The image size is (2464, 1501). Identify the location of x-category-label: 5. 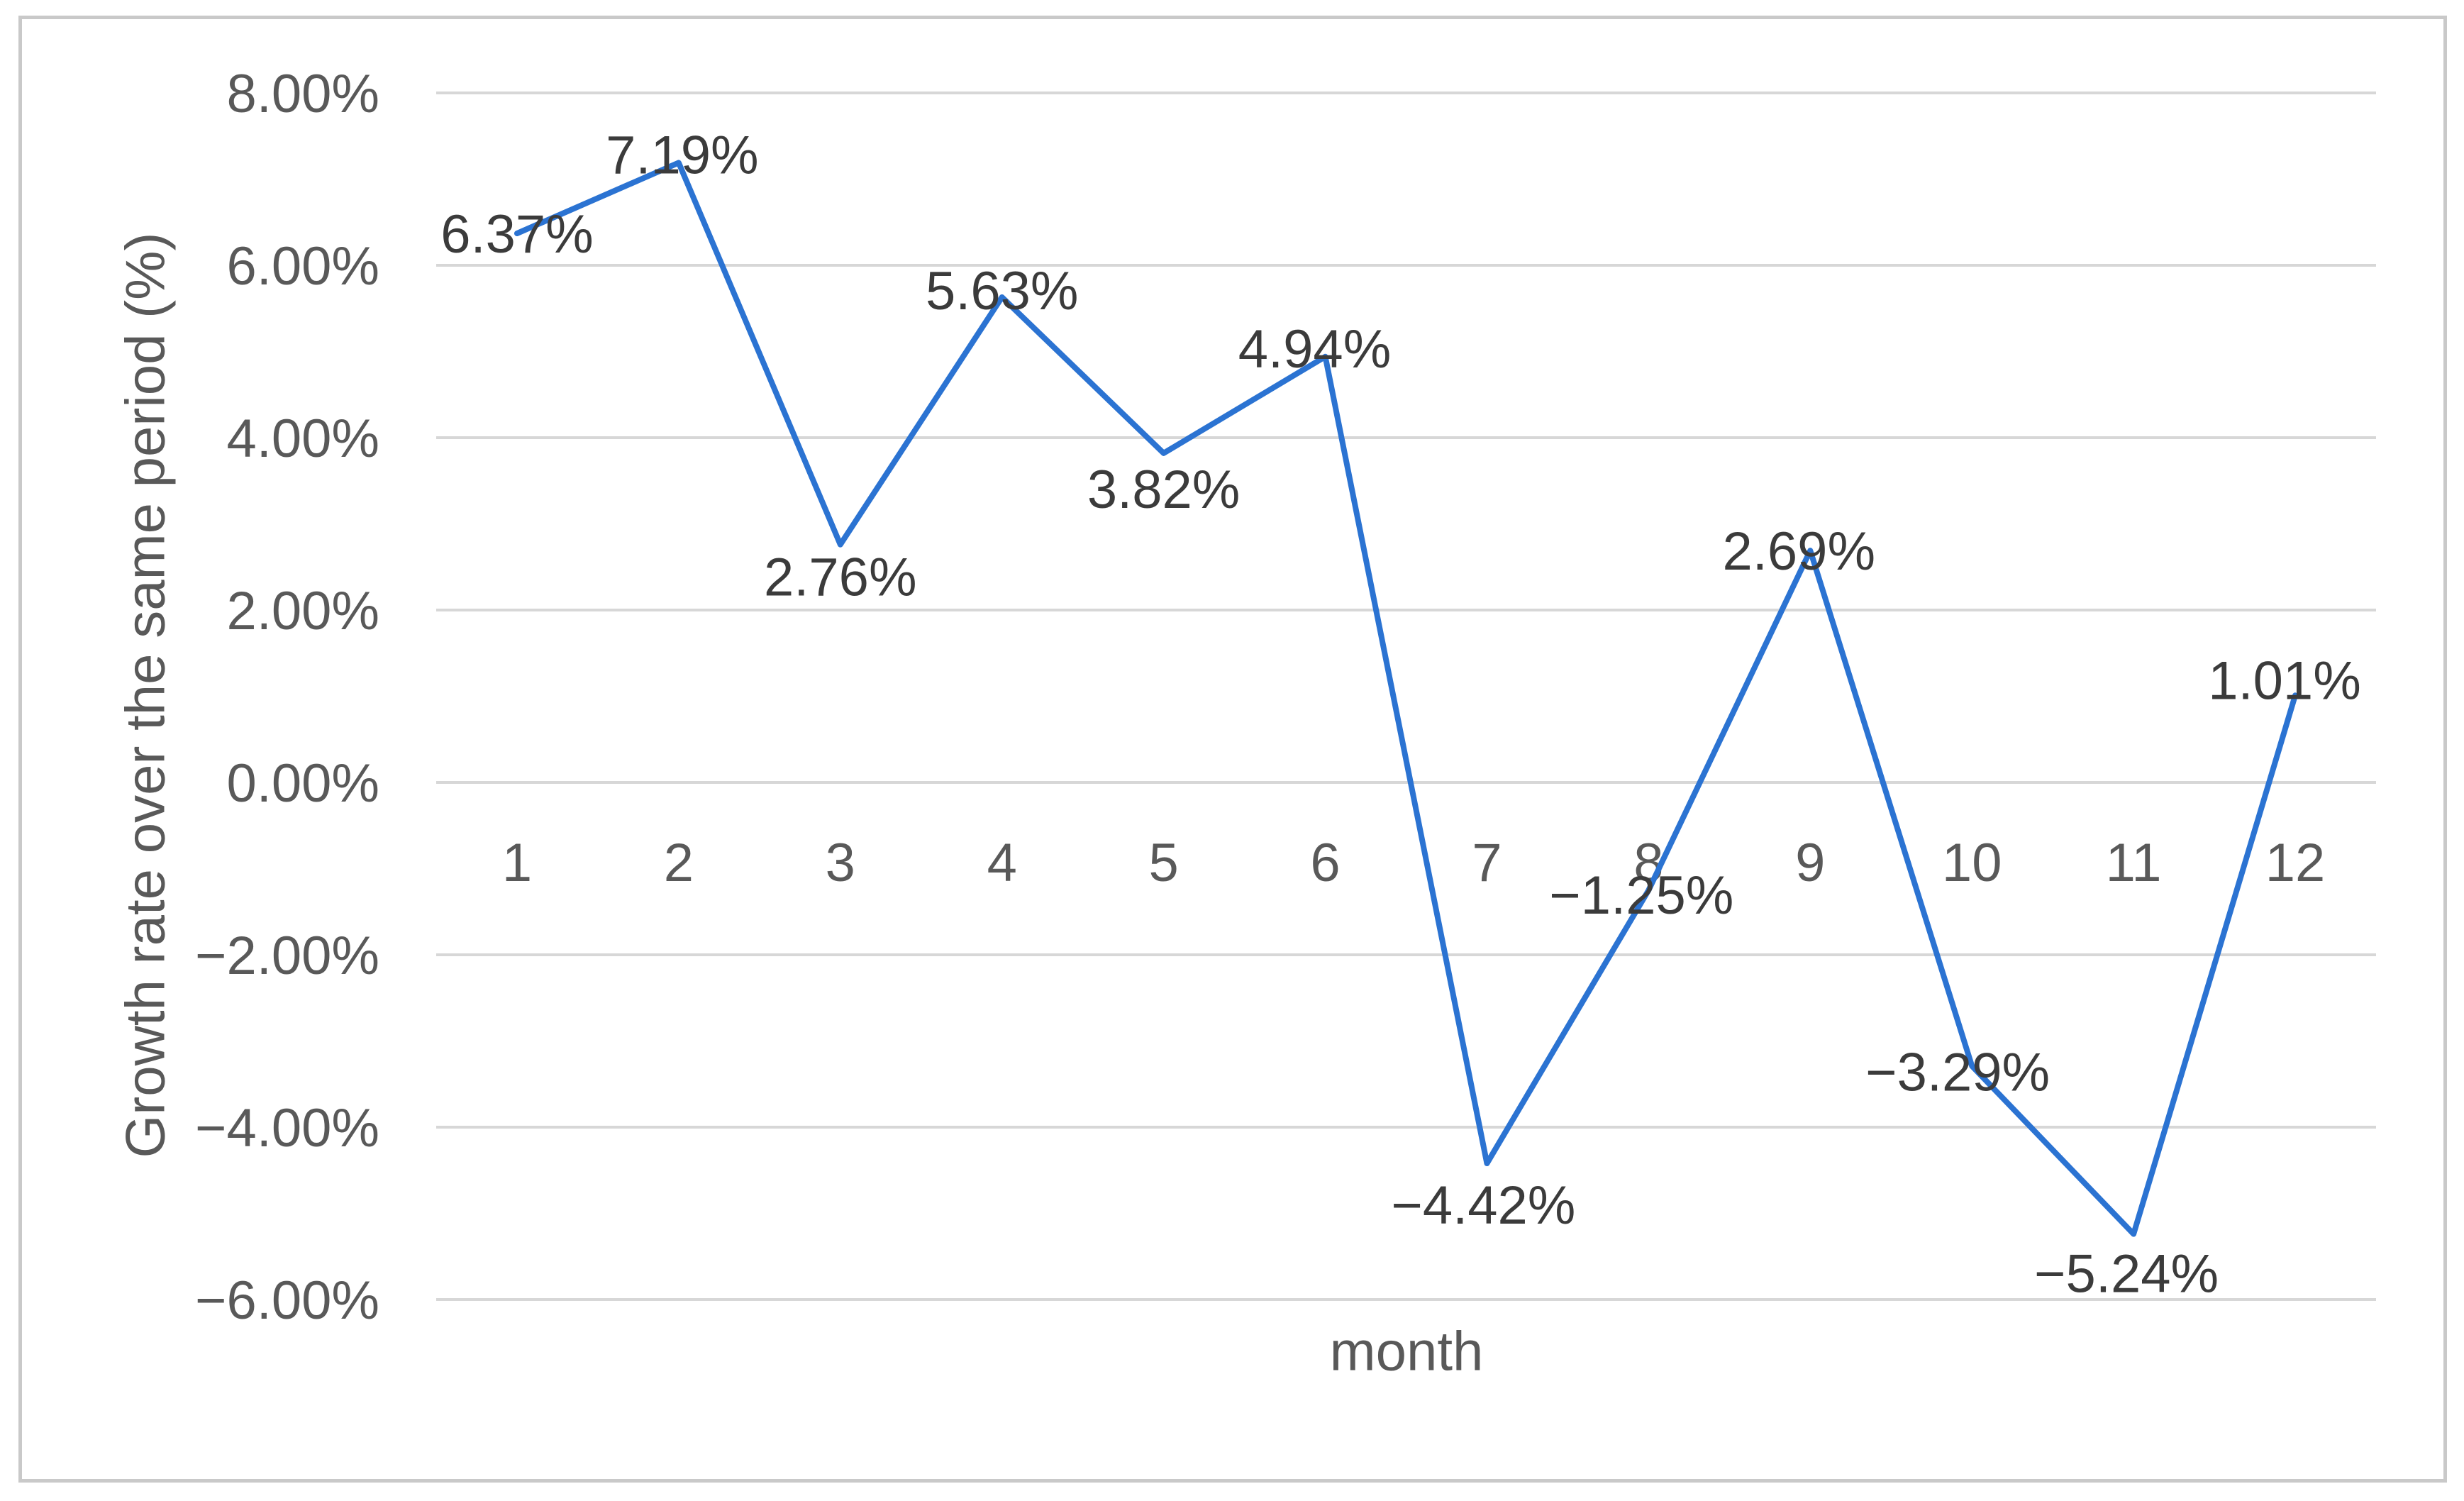
(1163, 863).